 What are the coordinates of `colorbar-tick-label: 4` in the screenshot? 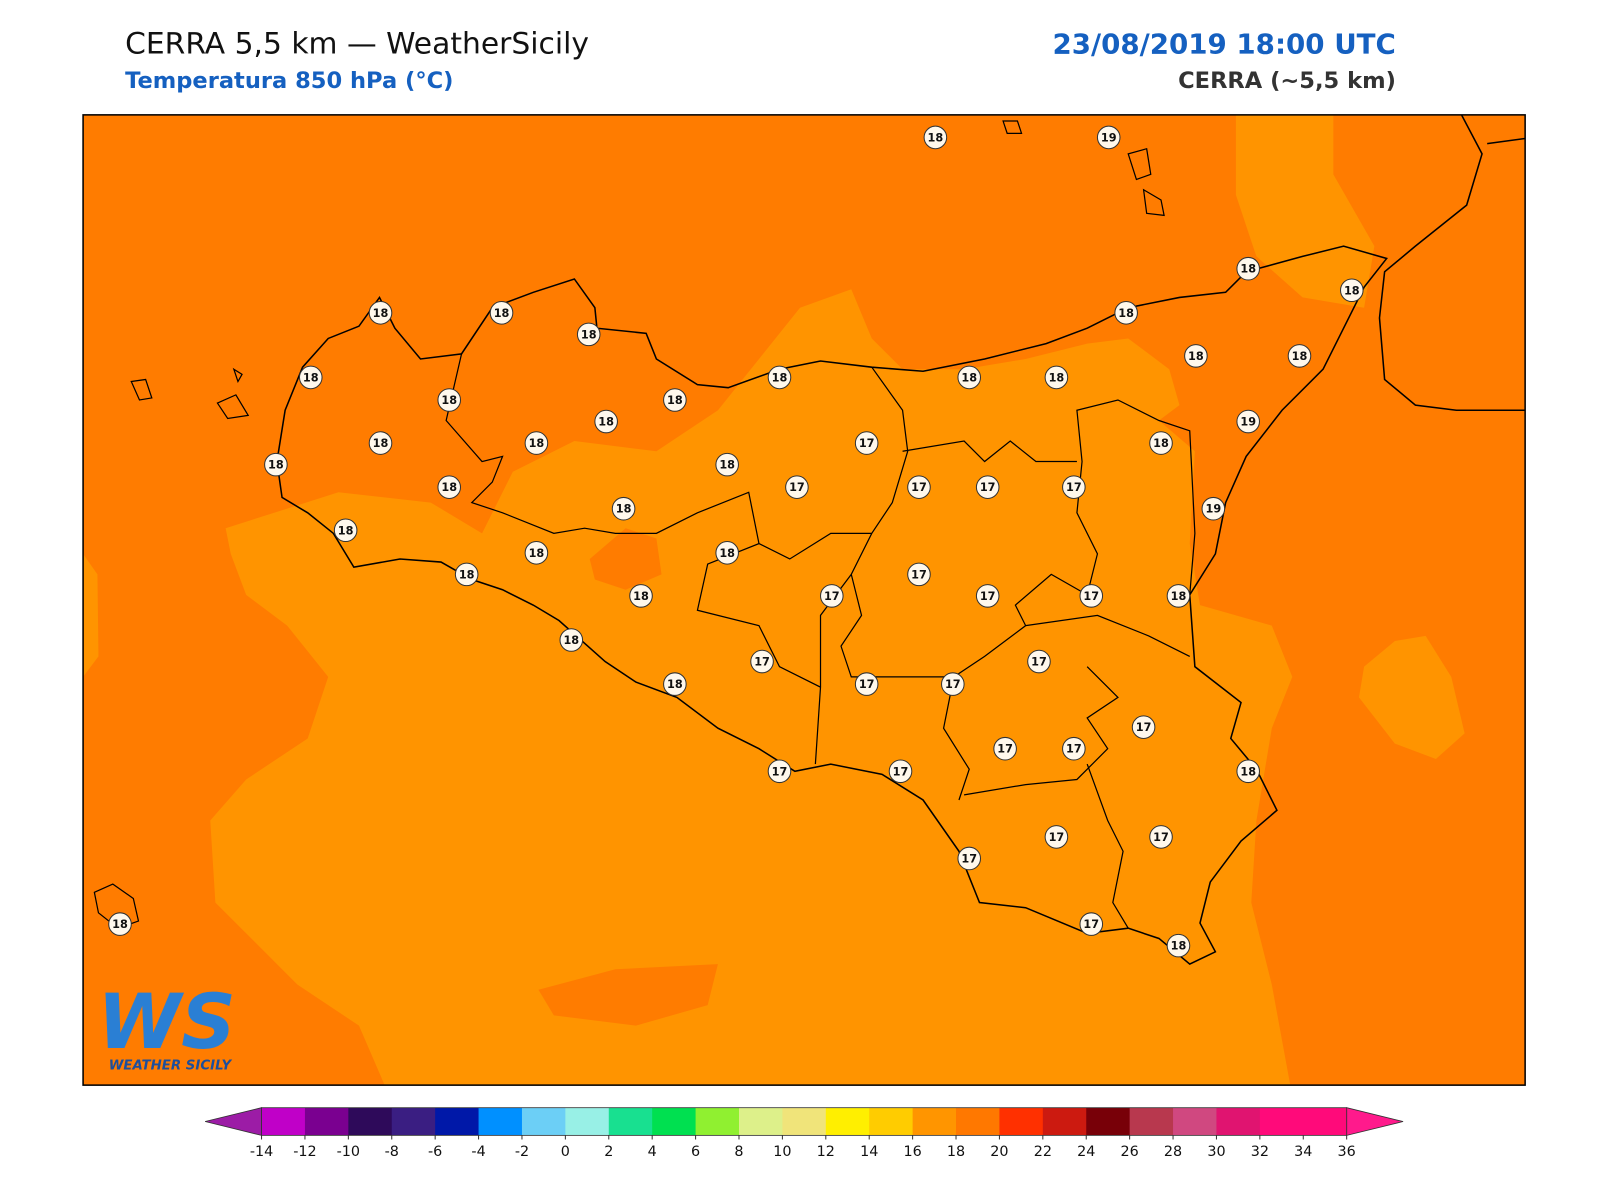 It's located at (652, 1152).